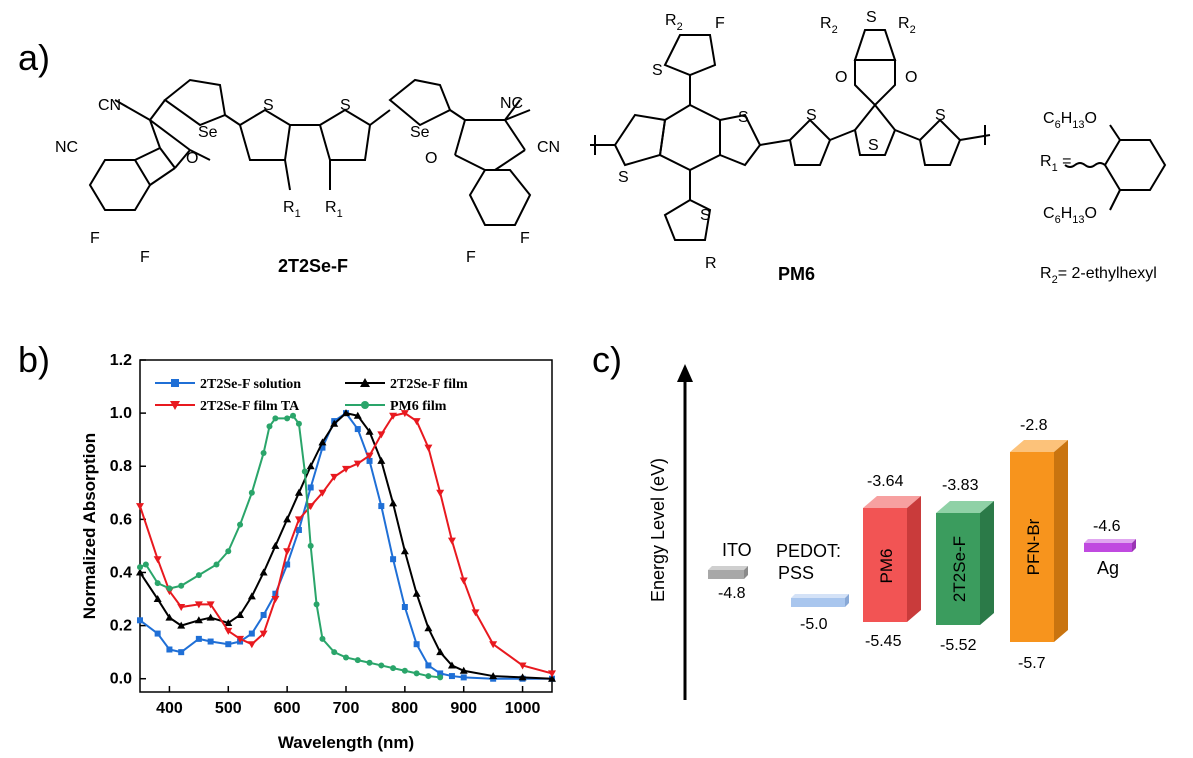  I want to click on 2t2se-f-label: 2T2Se-F, so click(959, 569).